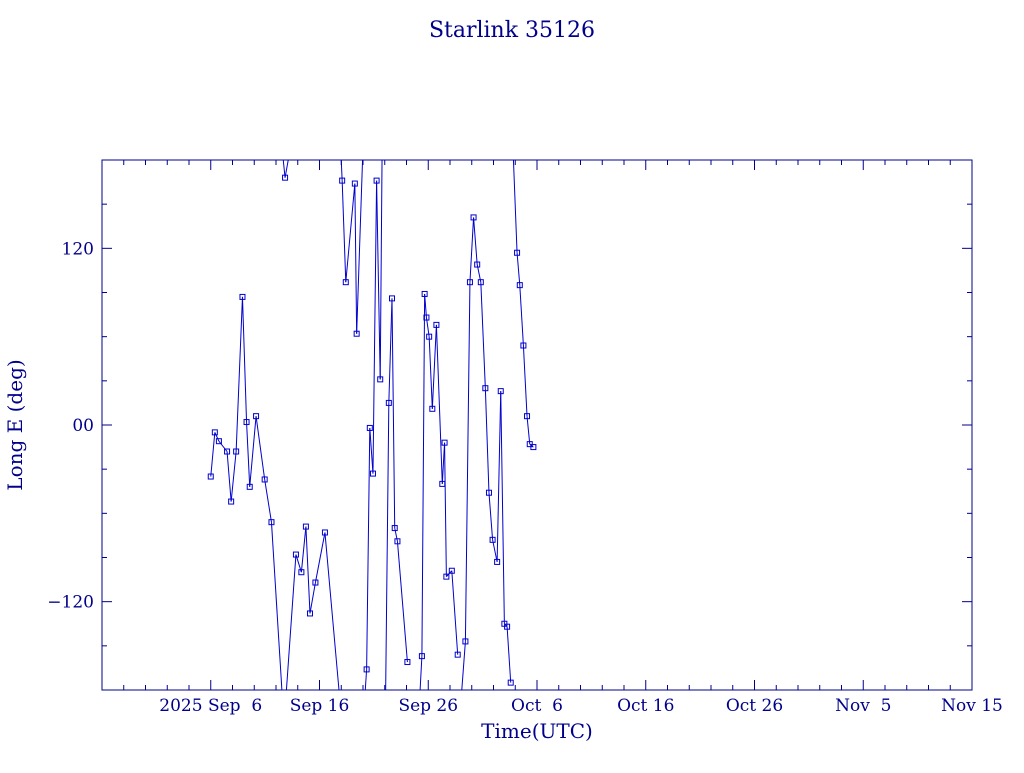  Describe the element at coordinates (428, 706) in the screenshot. I see `x-tick-label: Sep 26` at that location.